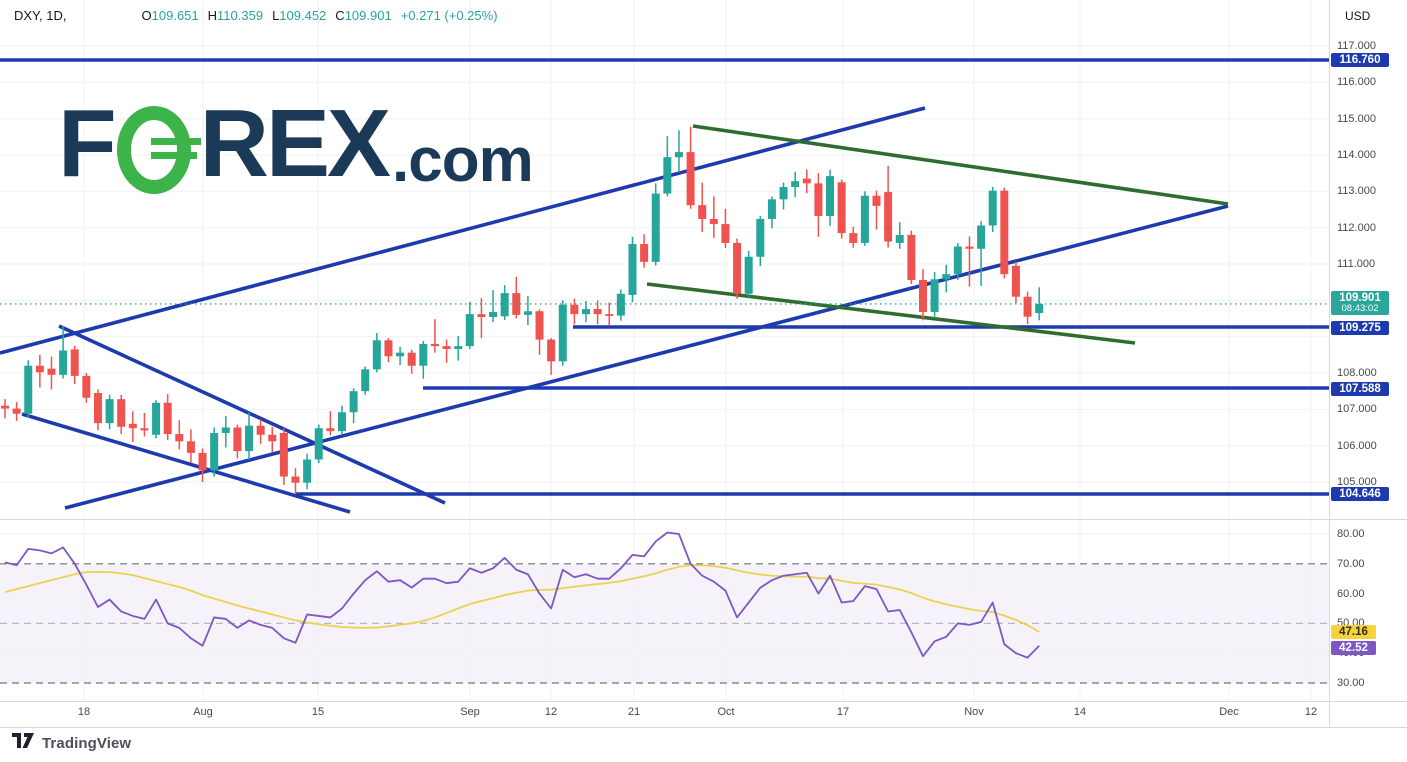 This screenshot has height=762, width=1407. I want to click on price-tick-105.000: 105.000, so click(1357, 481).